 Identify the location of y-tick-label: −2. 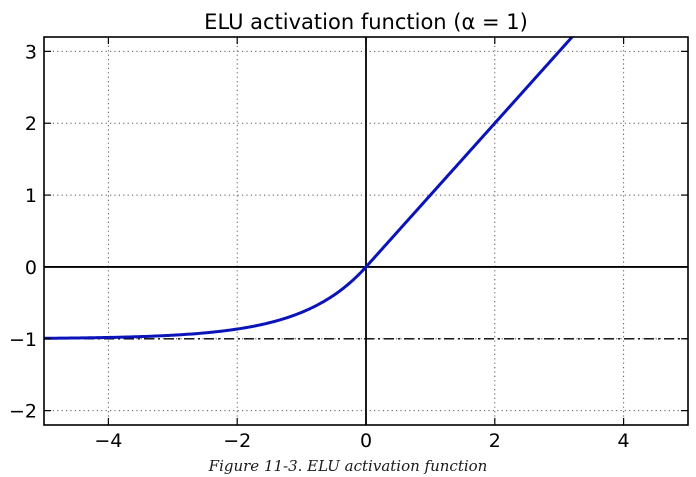
(23, 412).